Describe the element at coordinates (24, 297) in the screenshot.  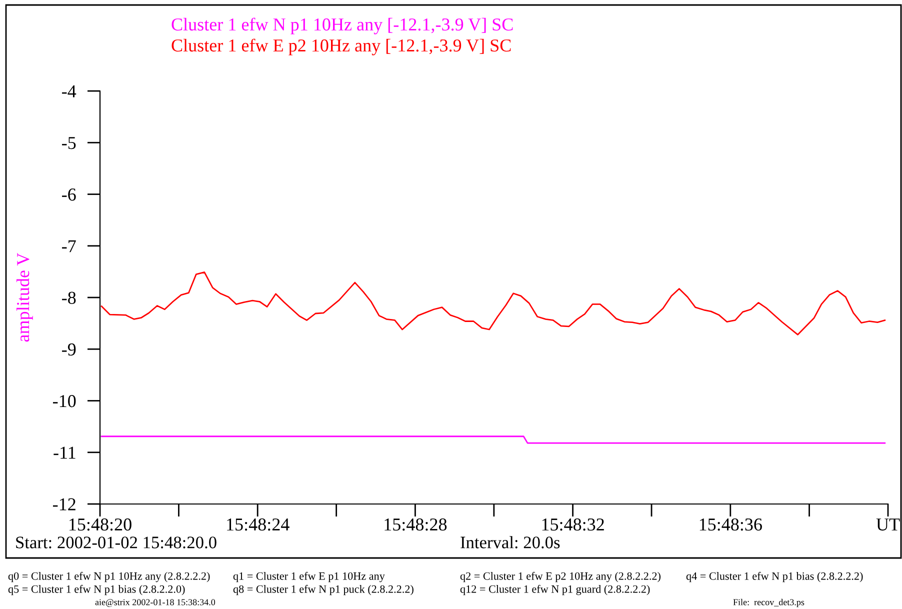
I see `y-axis-title: amplitude V` at that location.